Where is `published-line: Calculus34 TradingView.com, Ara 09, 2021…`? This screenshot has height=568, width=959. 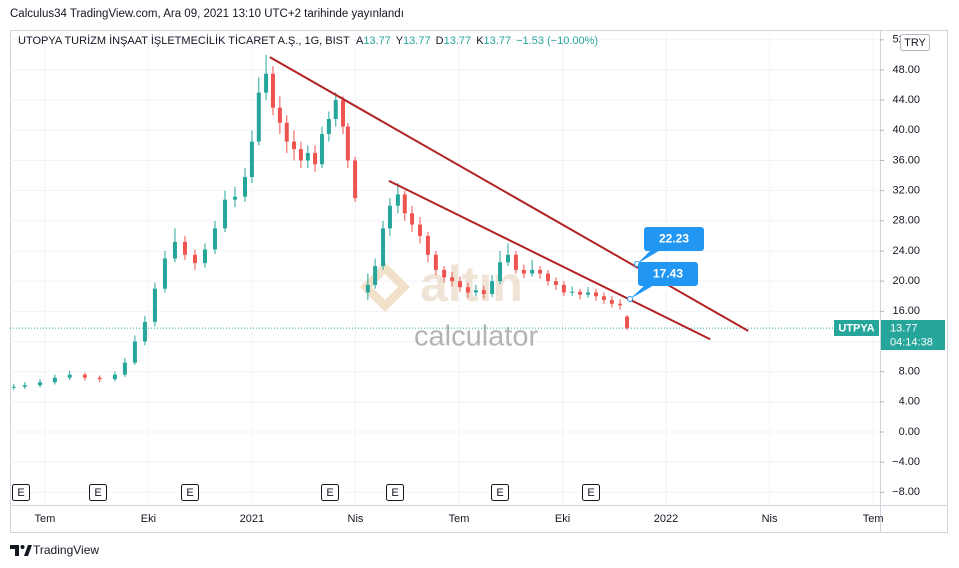
published-line: Calculus34 TradingView.com, Ara 09, 2021… is located at coordinates (207, 14).